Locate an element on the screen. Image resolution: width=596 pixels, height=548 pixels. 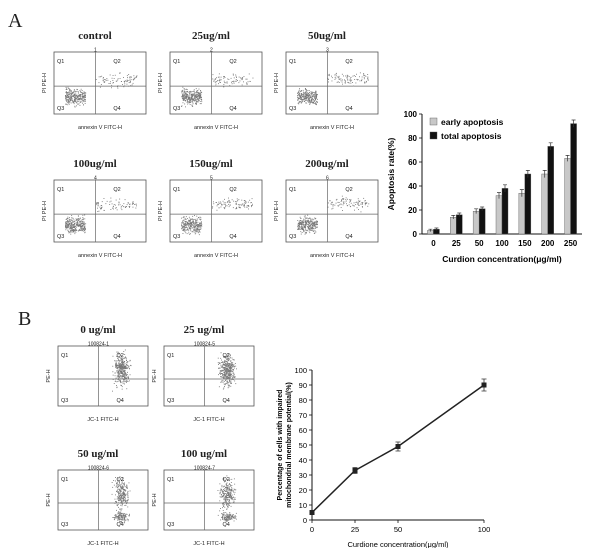
legend-label: early apoptosis is located at coordinates (472, 122).